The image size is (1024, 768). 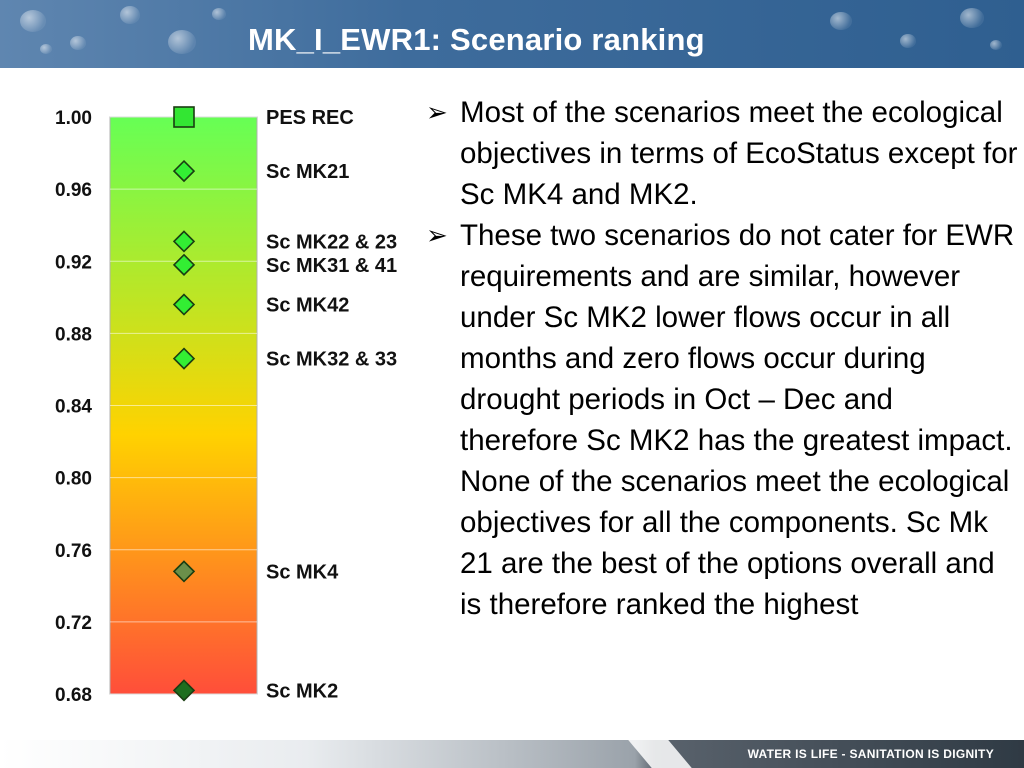 What do you see at coordinates (73, 551) in the screenshot?
I see `y-tick-label: 0.76` at bounding box center [73, 551].